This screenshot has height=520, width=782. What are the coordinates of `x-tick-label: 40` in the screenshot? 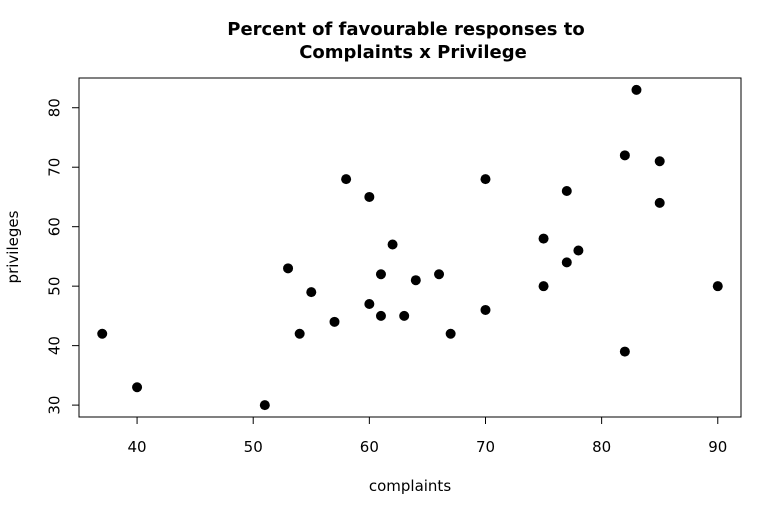 It's located at (137, 447).